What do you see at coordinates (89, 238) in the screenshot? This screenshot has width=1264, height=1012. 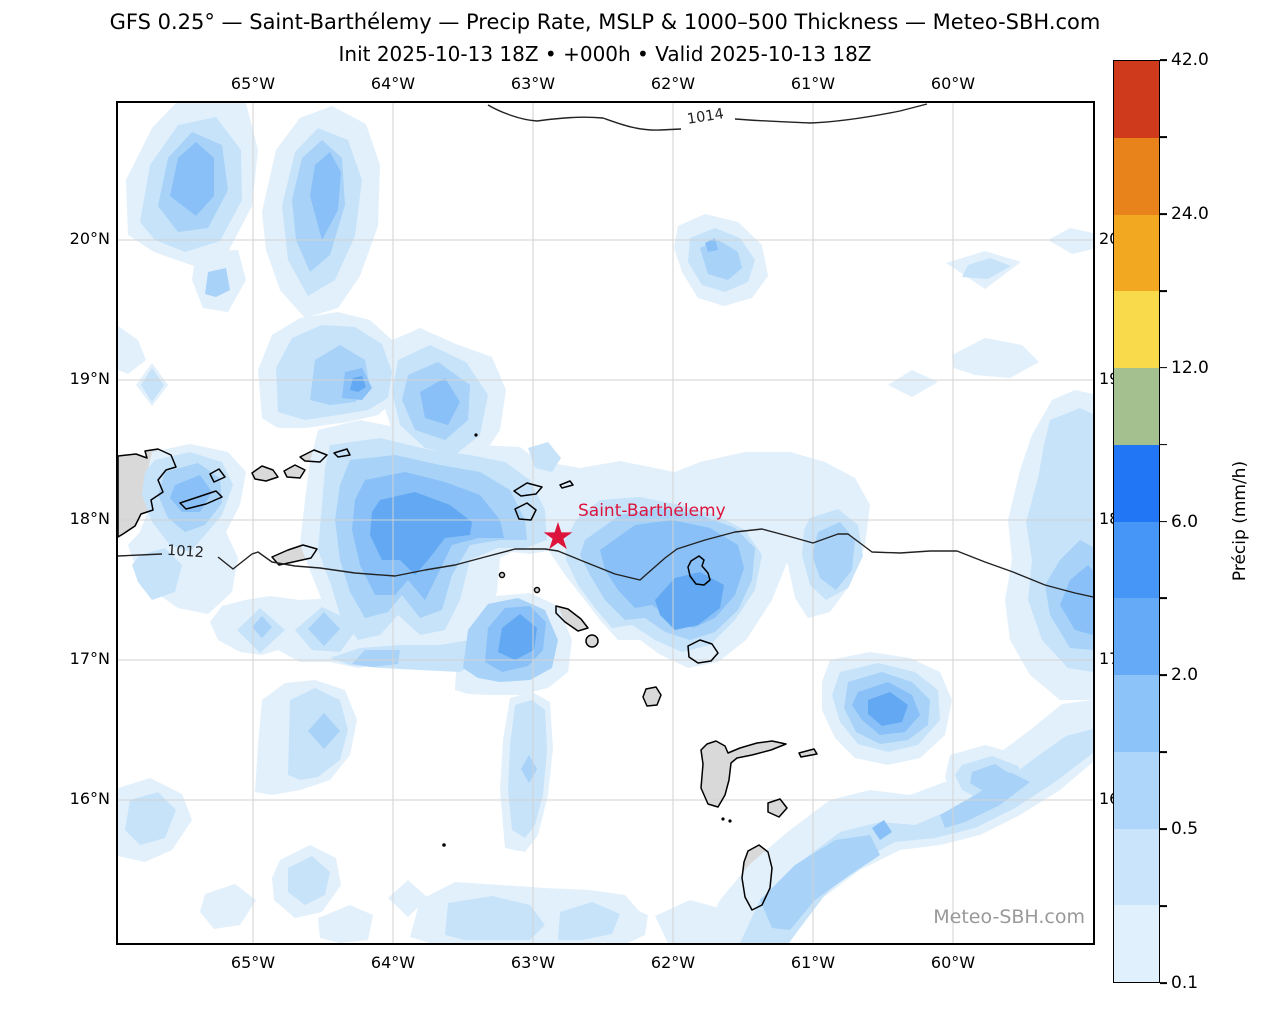 I see `left-axis-label: 20°N` at bounding box center [89, 238].